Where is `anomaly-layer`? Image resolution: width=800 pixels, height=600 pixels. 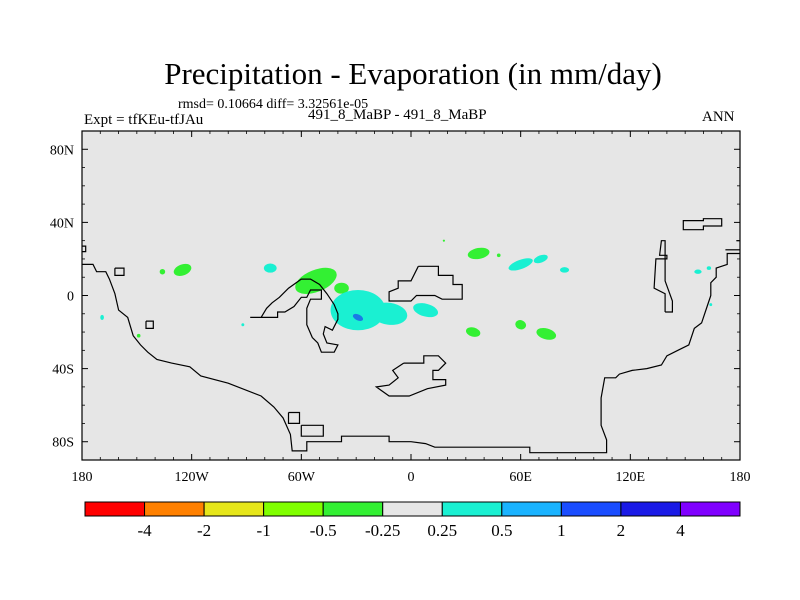
anomaly-layer is located at coordinates (406, 289).